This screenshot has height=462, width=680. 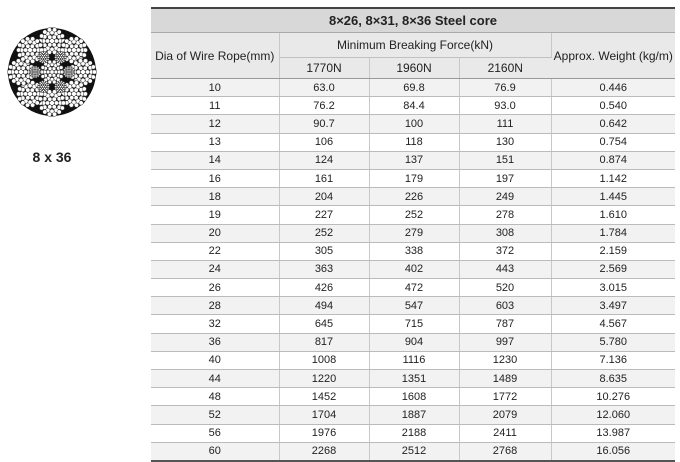 I want to click on cell-weight: 16.056, so click(x=613, y=452).